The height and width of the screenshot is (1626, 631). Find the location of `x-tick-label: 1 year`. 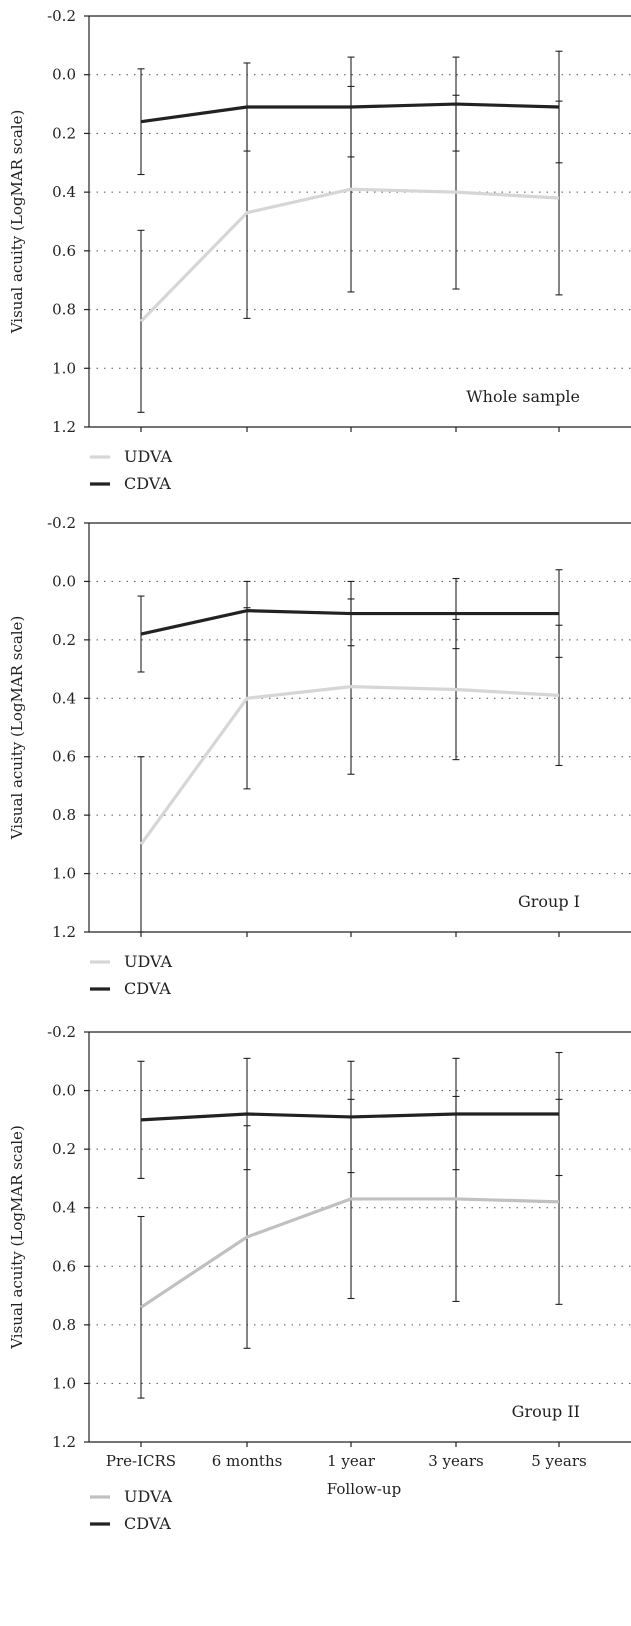

x-tick-label: 1 year is located at coordinates (351, 1461).